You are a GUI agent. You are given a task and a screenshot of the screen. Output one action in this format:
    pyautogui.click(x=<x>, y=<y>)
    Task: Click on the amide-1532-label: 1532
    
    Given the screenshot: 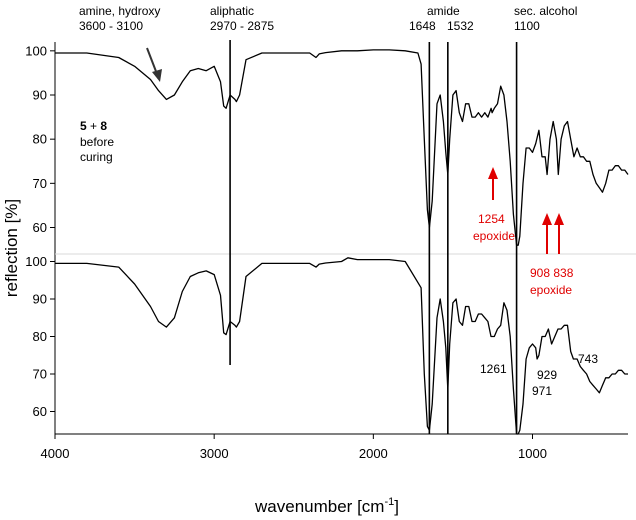 What is the action you would take?
    pyautogui.click(x=460, y=26)
    